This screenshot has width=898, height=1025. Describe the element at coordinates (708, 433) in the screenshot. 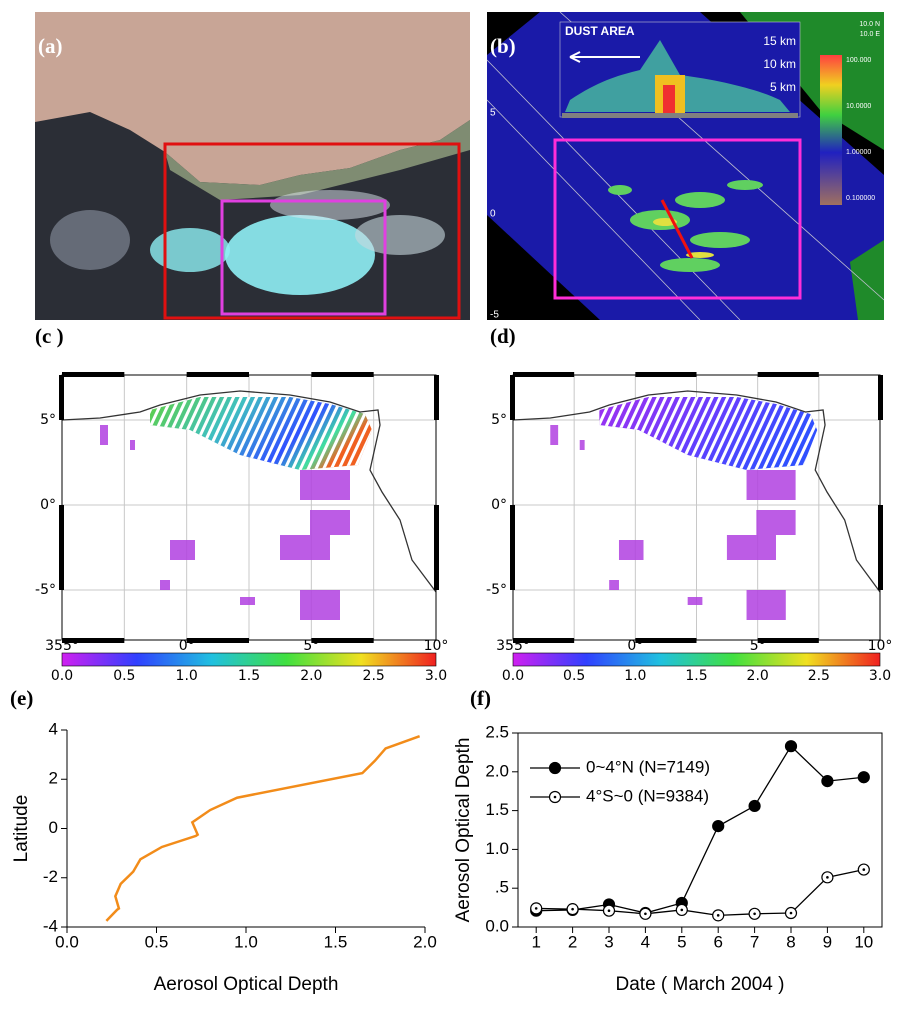

I see `aod-stripes` at that location.